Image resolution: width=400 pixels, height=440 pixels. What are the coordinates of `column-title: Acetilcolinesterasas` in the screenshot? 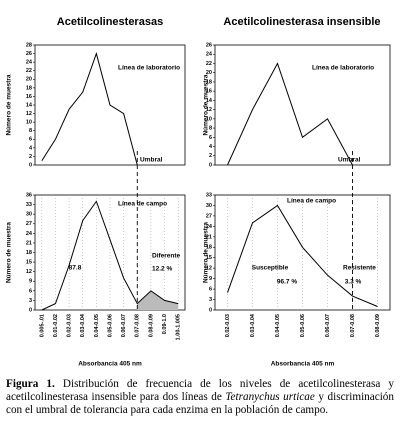 It's located at (110, 22).